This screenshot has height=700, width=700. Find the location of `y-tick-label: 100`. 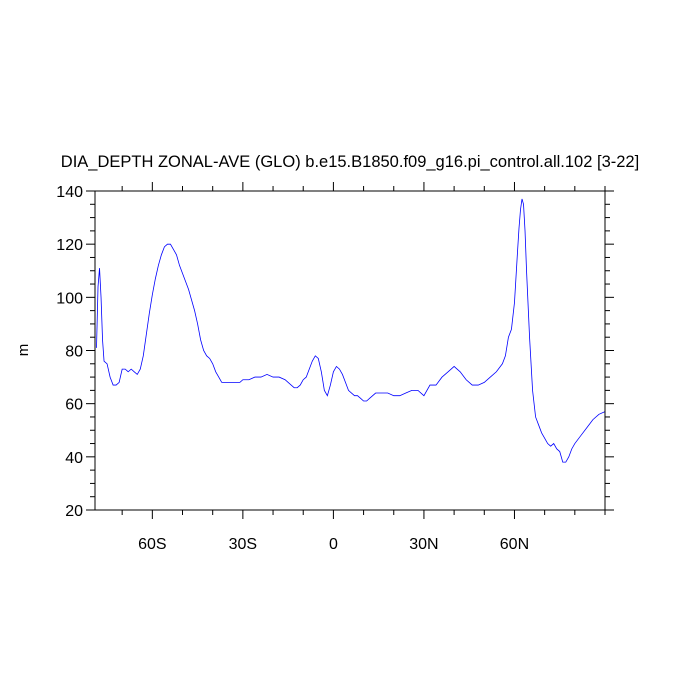

y-tick-label: 100 is located at coordinates (69, 298).